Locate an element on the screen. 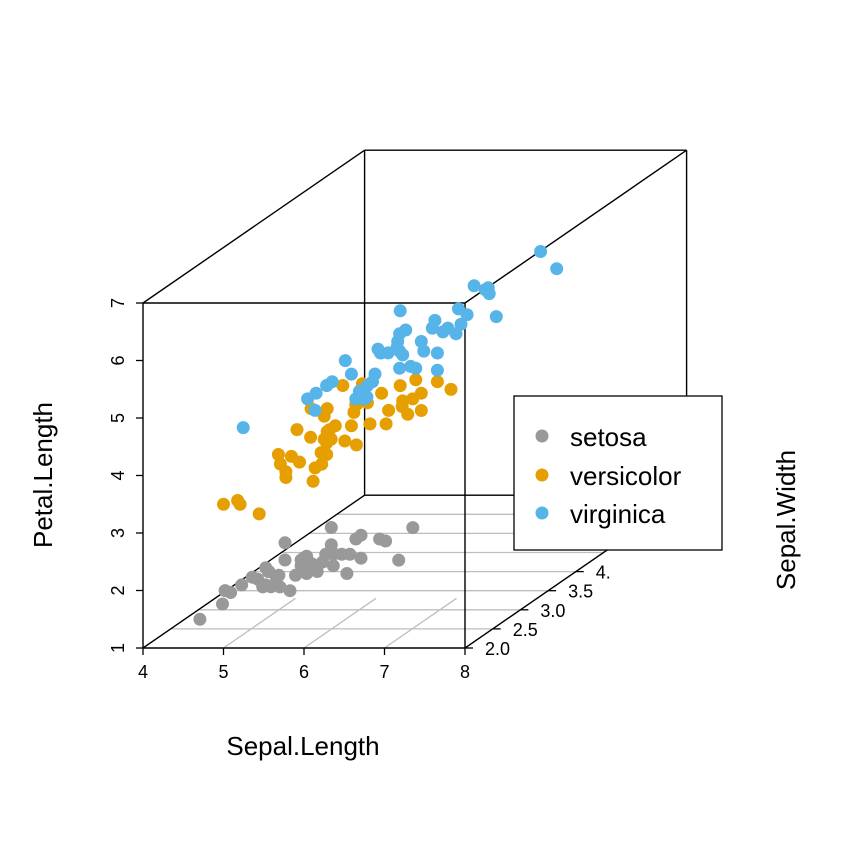 Image resolution: width=864 pixels, height=864 pixels. legend: setosa versicolor virginica is located at coordinates (618, 473).